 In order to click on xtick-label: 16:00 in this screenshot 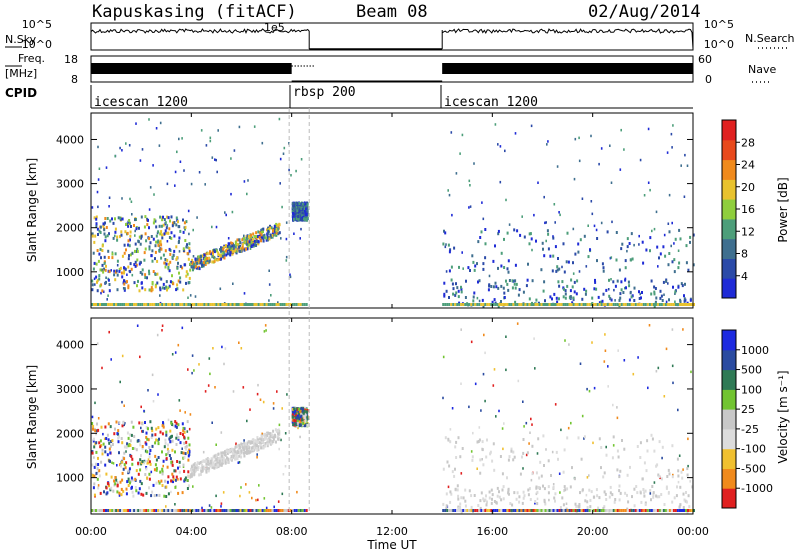, I will do `click(492, 531)`.